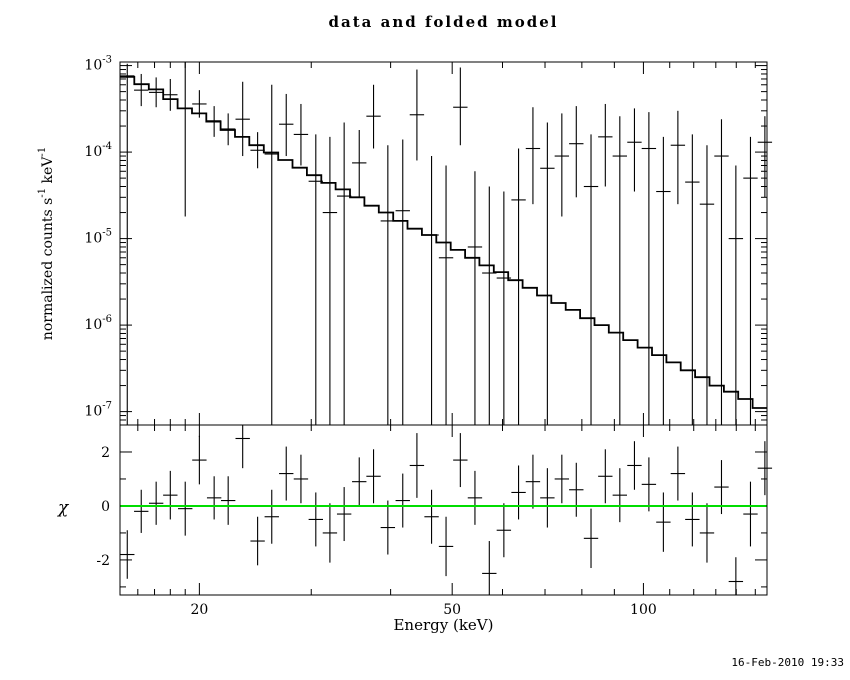  Describe the element at coordinates (105, 507) in the screenshot. I see `chi-tick-label: 0` at that location.